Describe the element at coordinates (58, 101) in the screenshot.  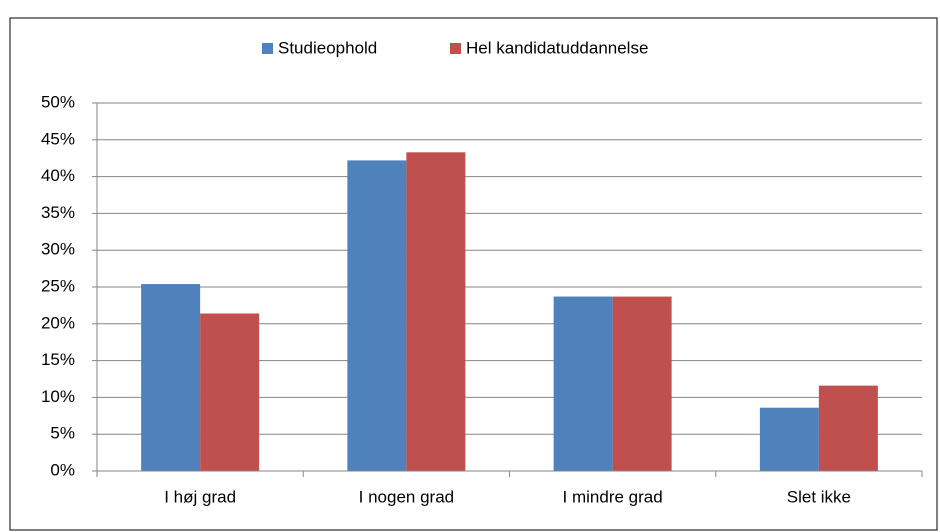
I see `y-tick-label: 50%` at that location.